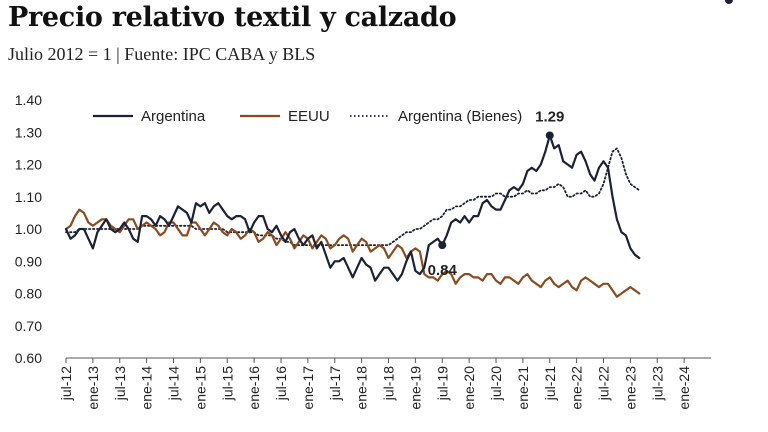 The width and height of the screenshot is (768, 432). I want to click on y-tick-label: 1.30, so click(28, 132).